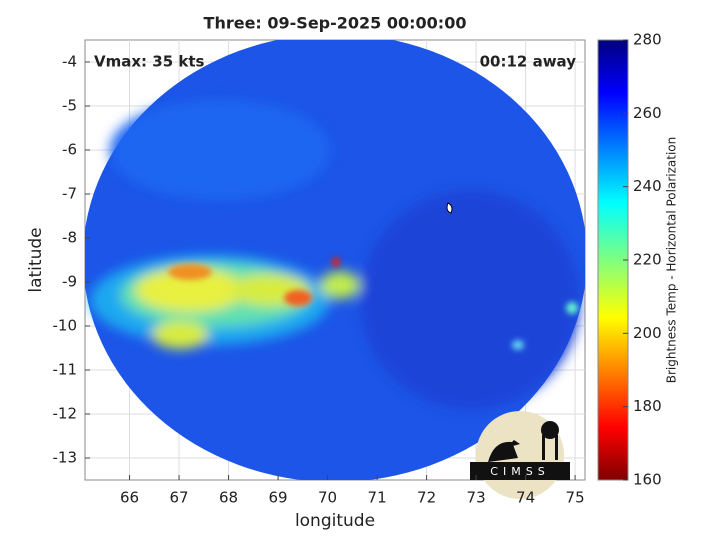  I want to click on y-tick-label: -11, so click(65, 370).